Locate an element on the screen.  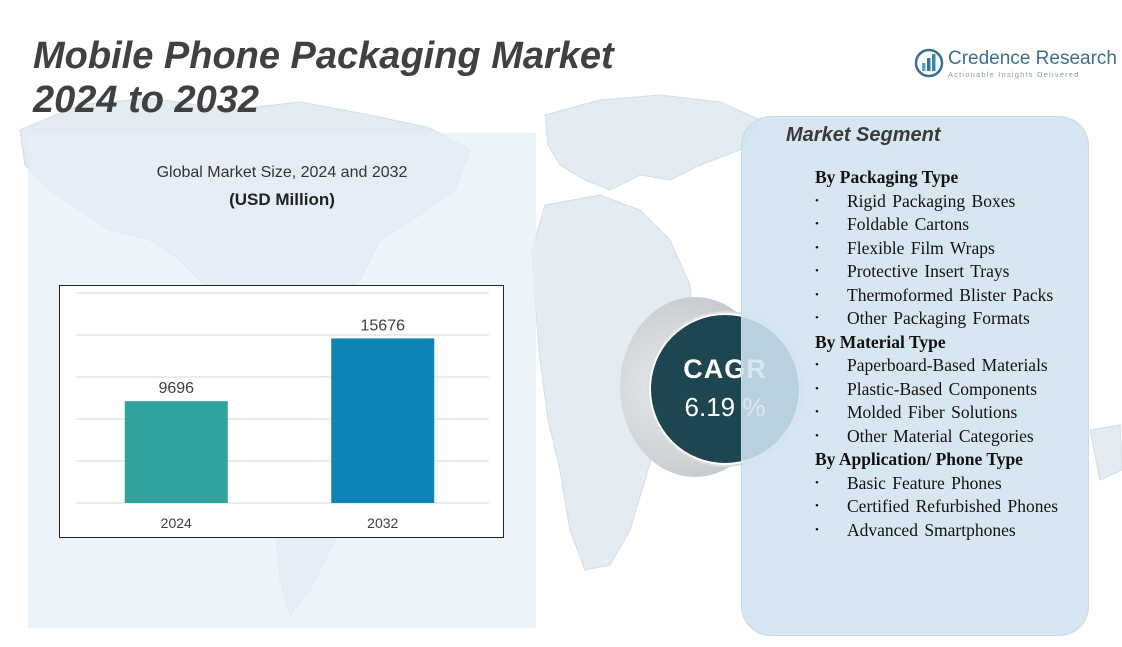
segment-list-item: • Certified Refurbished Phones is located at coordinates (952, 507).